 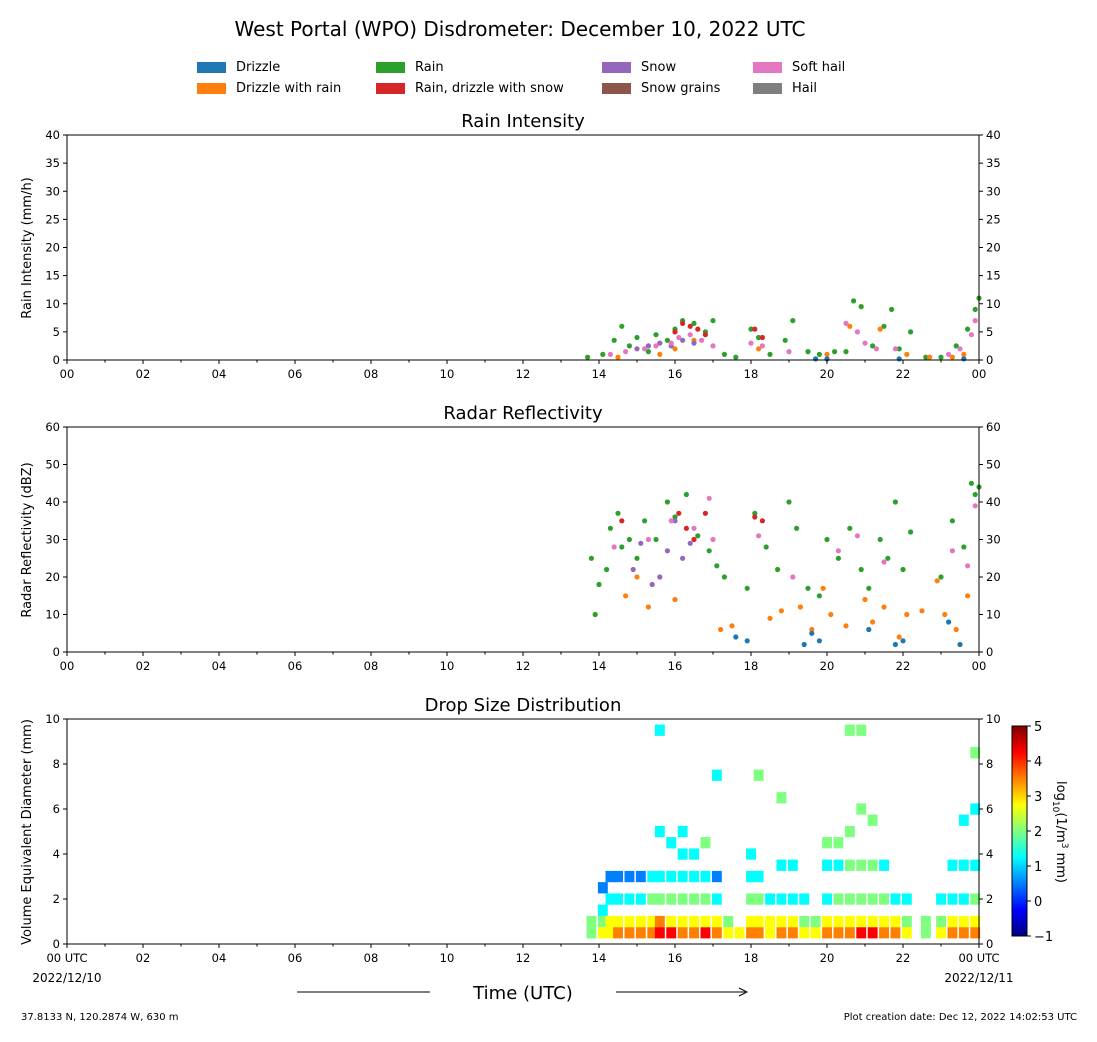 What do you see at coordinates (659, 67) in the screenshot?
I see `legend-label: Snow` at bounding box center [659, 67].